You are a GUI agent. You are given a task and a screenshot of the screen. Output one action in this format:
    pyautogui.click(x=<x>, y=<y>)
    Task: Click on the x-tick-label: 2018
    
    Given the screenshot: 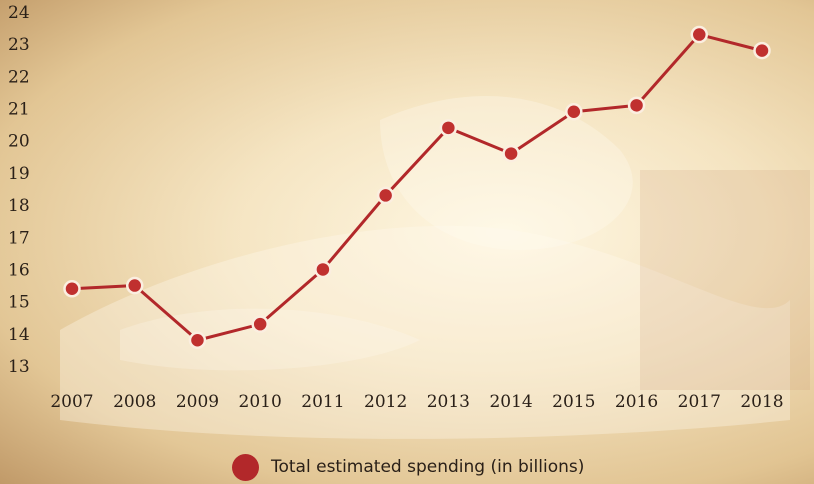 What is the action you would take?
    pyautogui.click(x=761, y=402)
    